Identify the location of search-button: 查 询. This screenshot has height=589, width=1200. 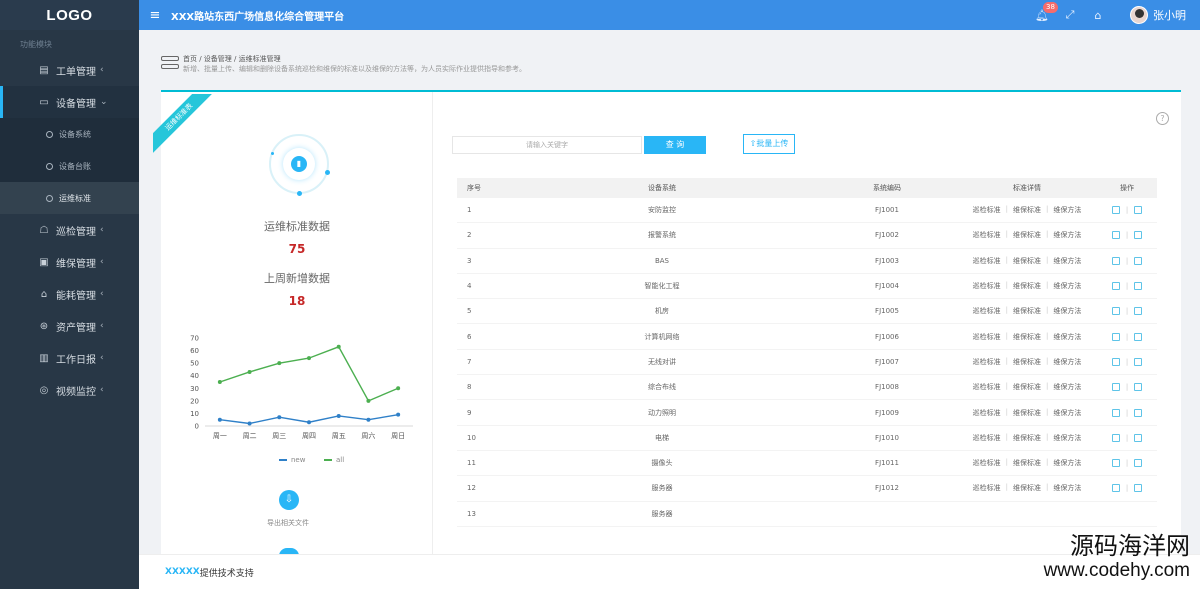
(675, 145).